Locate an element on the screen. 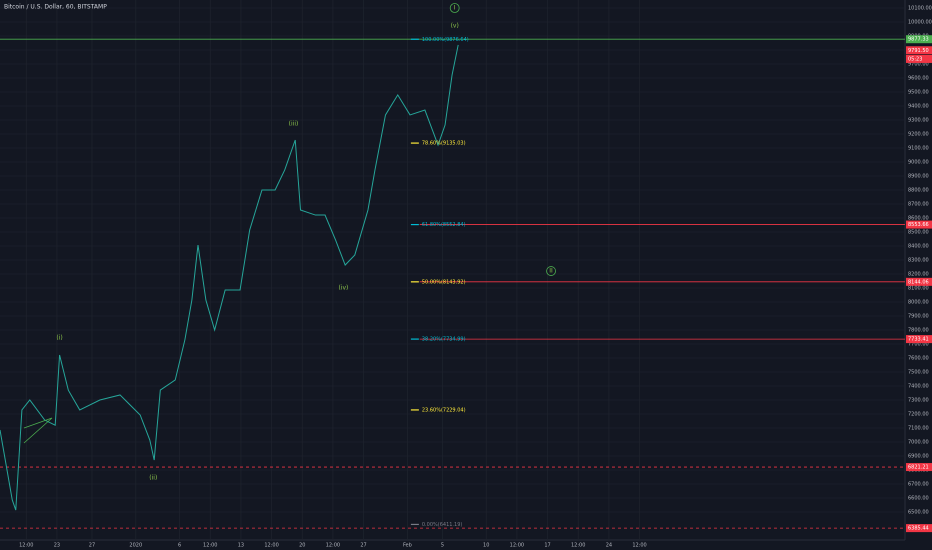 This screenshot has height=550, width=932. x-tick-label: 5 is located at coordinates (442, 546).